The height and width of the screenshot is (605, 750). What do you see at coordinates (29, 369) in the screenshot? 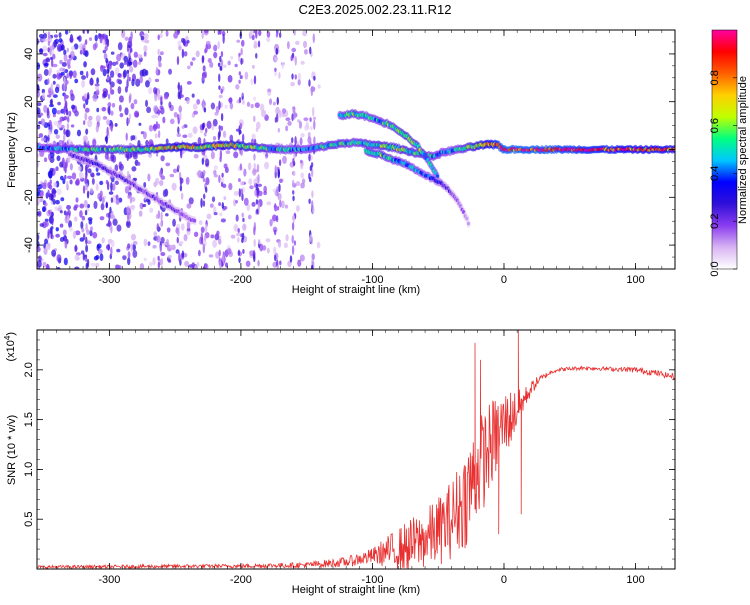
I see `y-tick-label: 2.0` at bounding box center [29, 369].